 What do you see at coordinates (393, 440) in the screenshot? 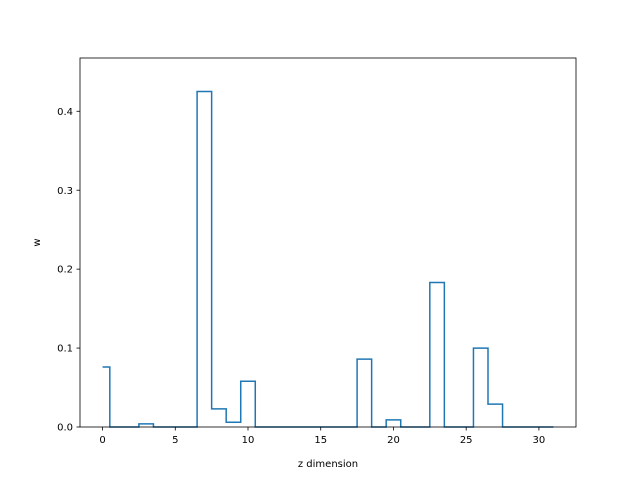
I see `x-tick-label: 20` at bounding box center [393, 440].